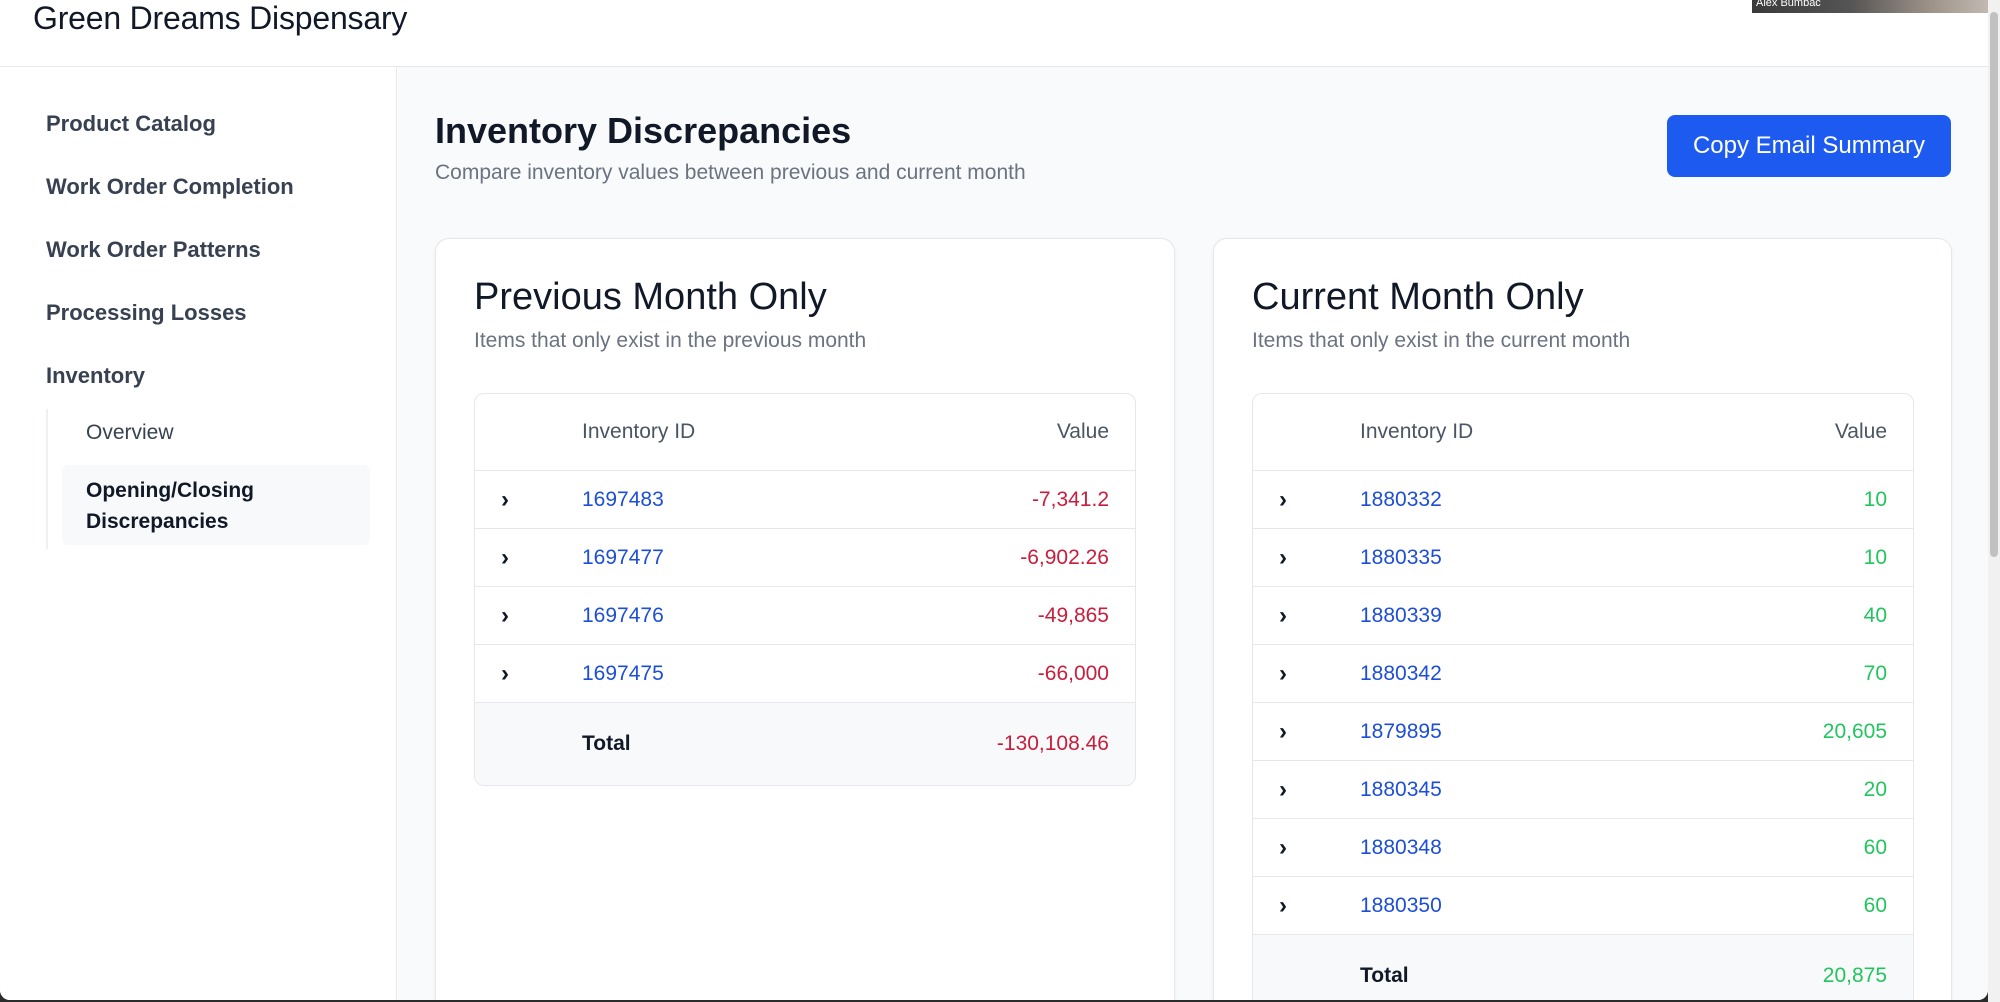 The width and height of the screenshot is (2000, 1002). I want to click on inventory-id-link: 1697475, so click(623, 673).